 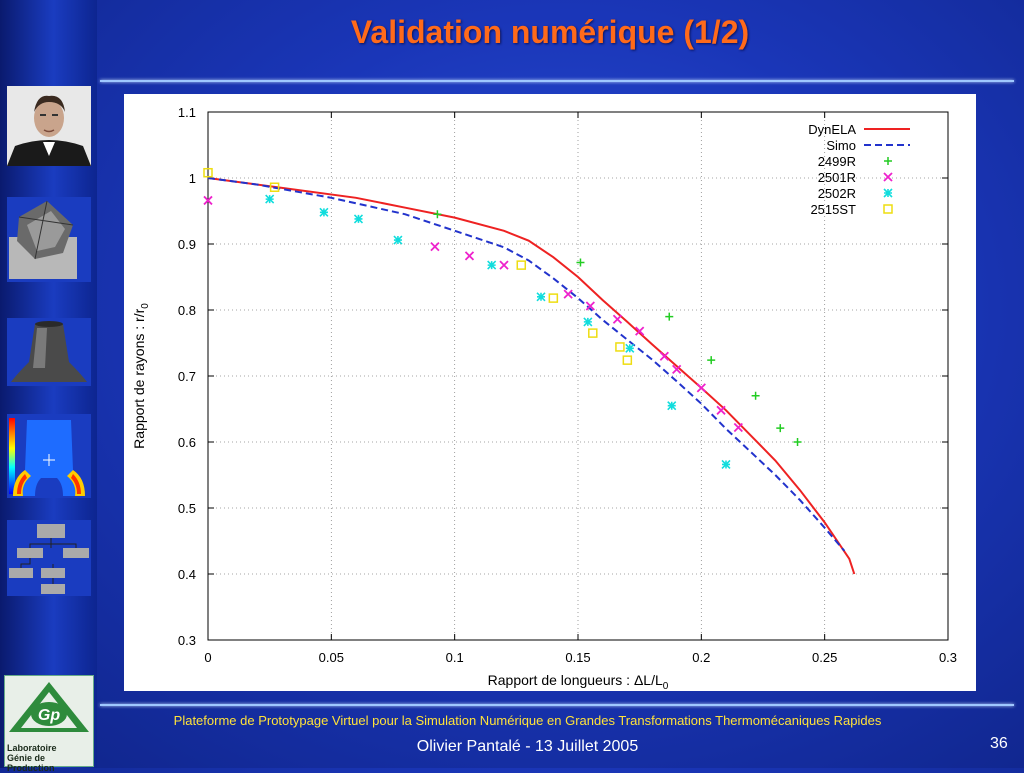 I want to click on logo-caption-2: Génie de Production, so click(x=31, y=763).